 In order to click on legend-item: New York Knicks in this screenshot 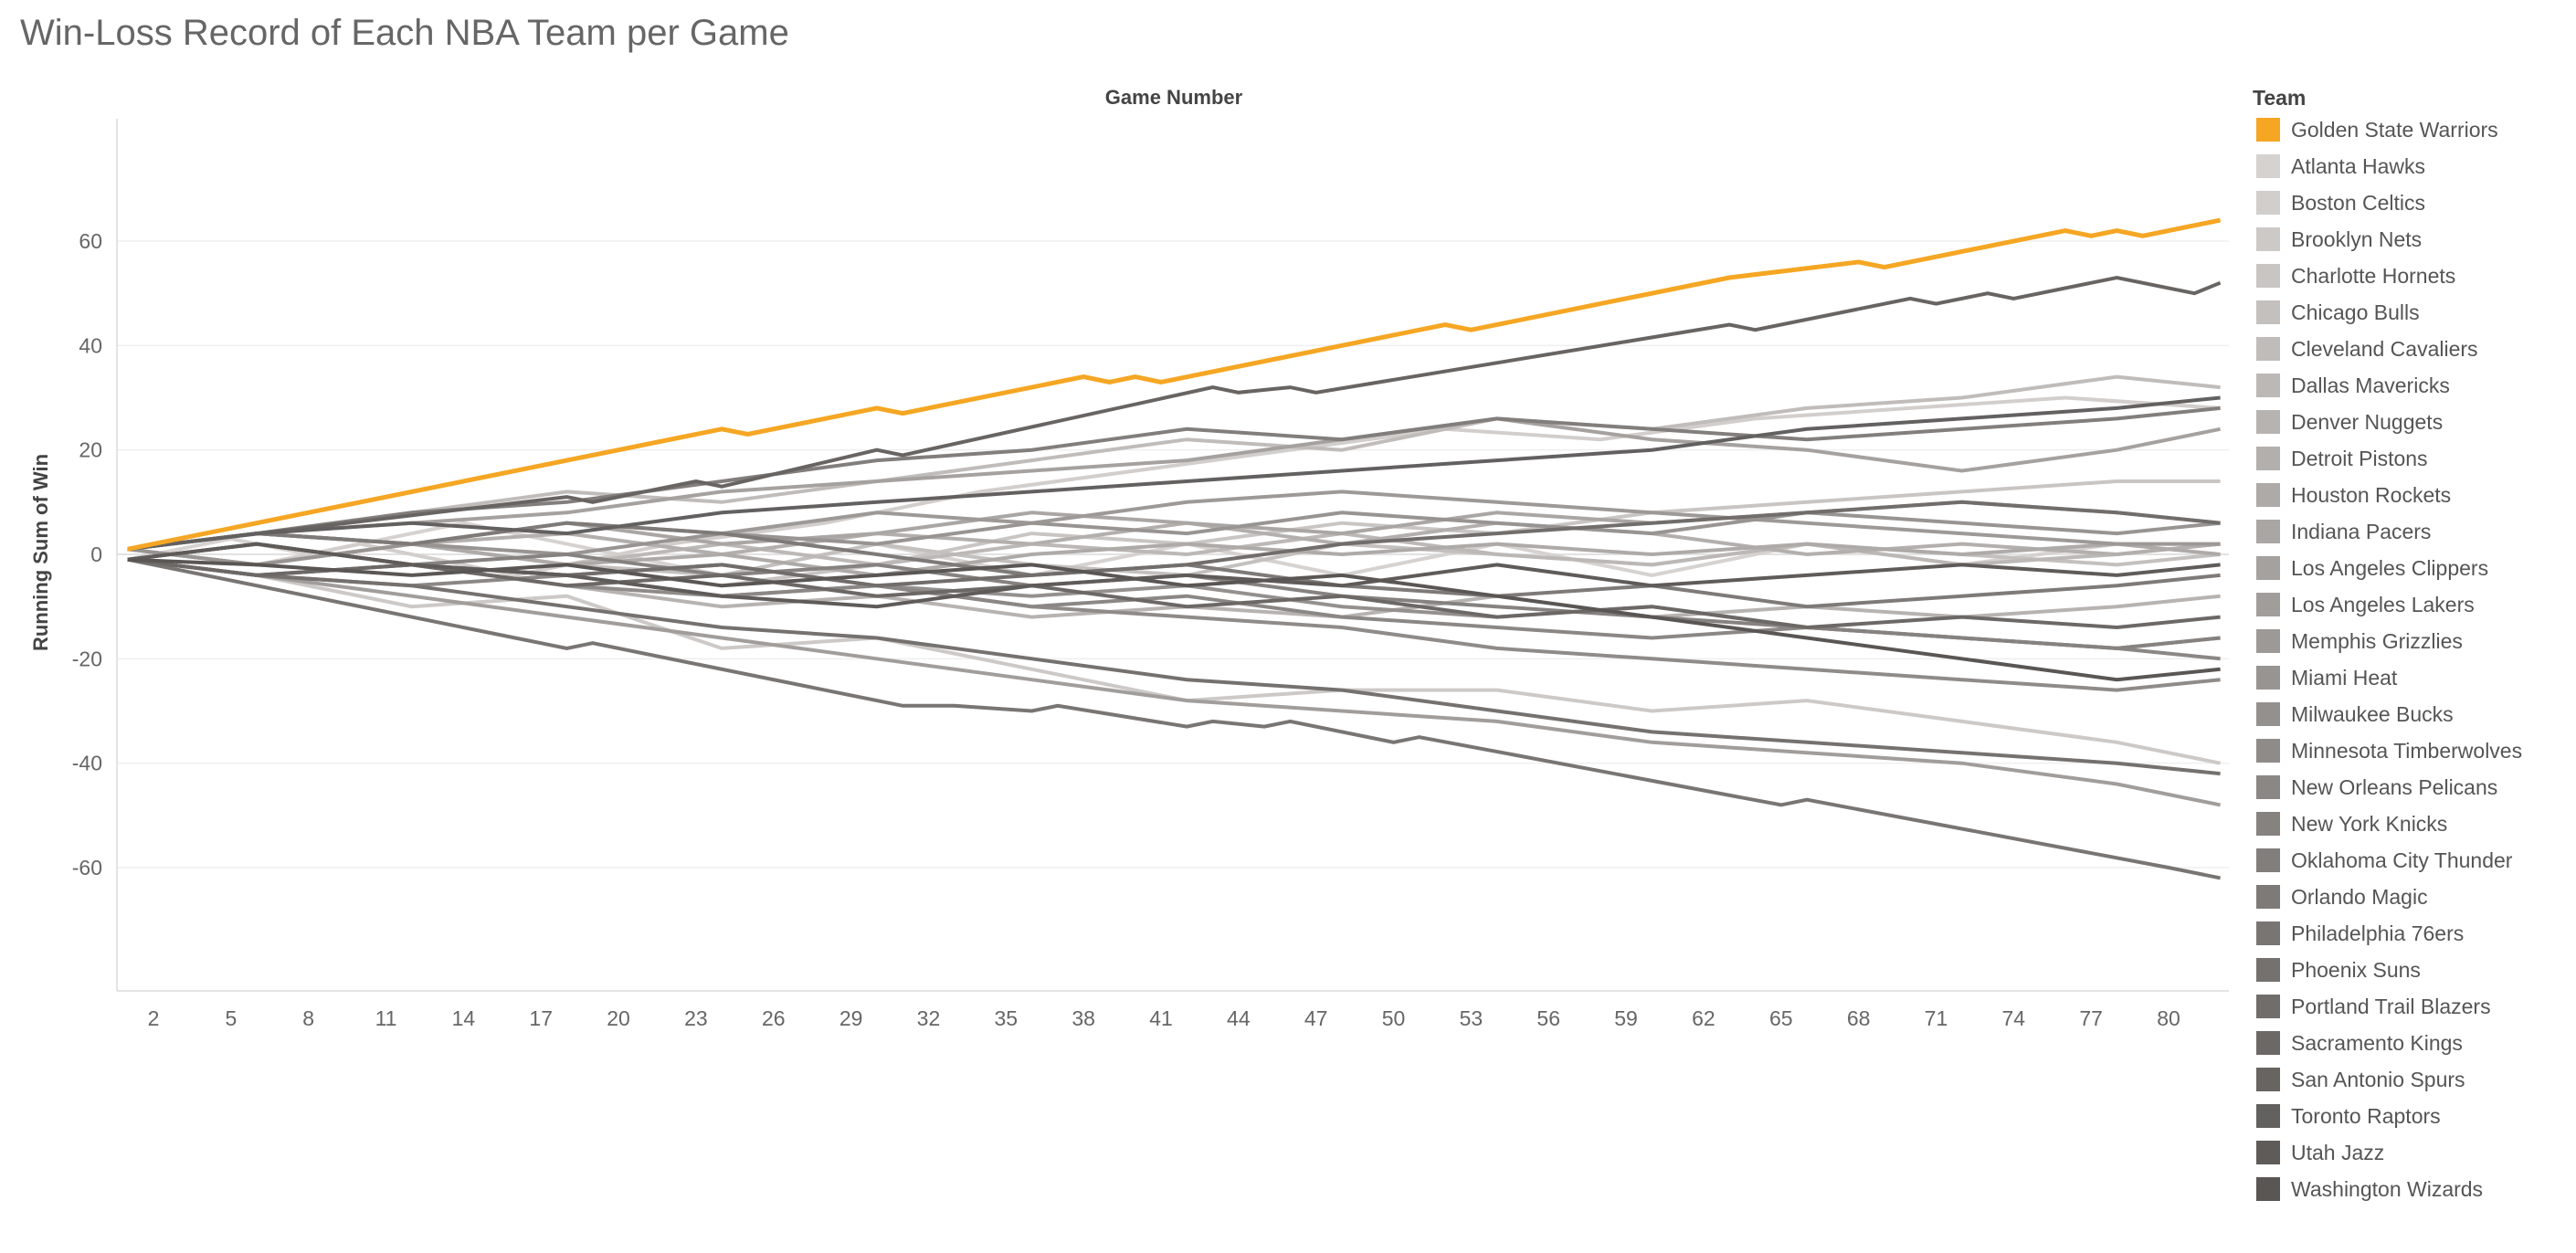, I will do `click(2412, 824)`.